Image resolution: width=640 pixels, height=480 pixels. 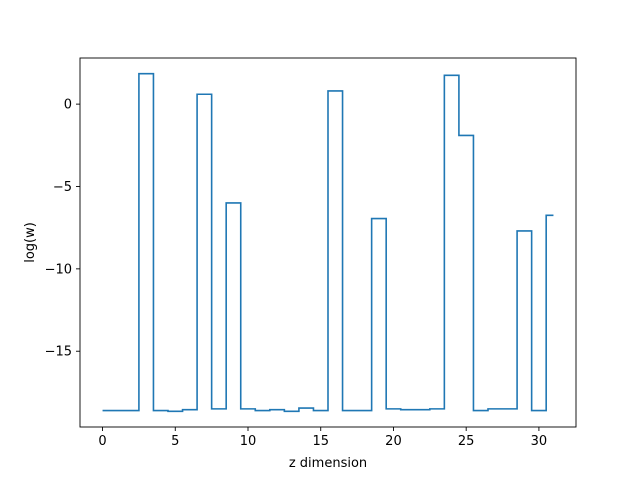 What do you see at coordinates (539, 441) in the screenshot?
I see `x-tick-label: 30` at bounding box center [539, 441].